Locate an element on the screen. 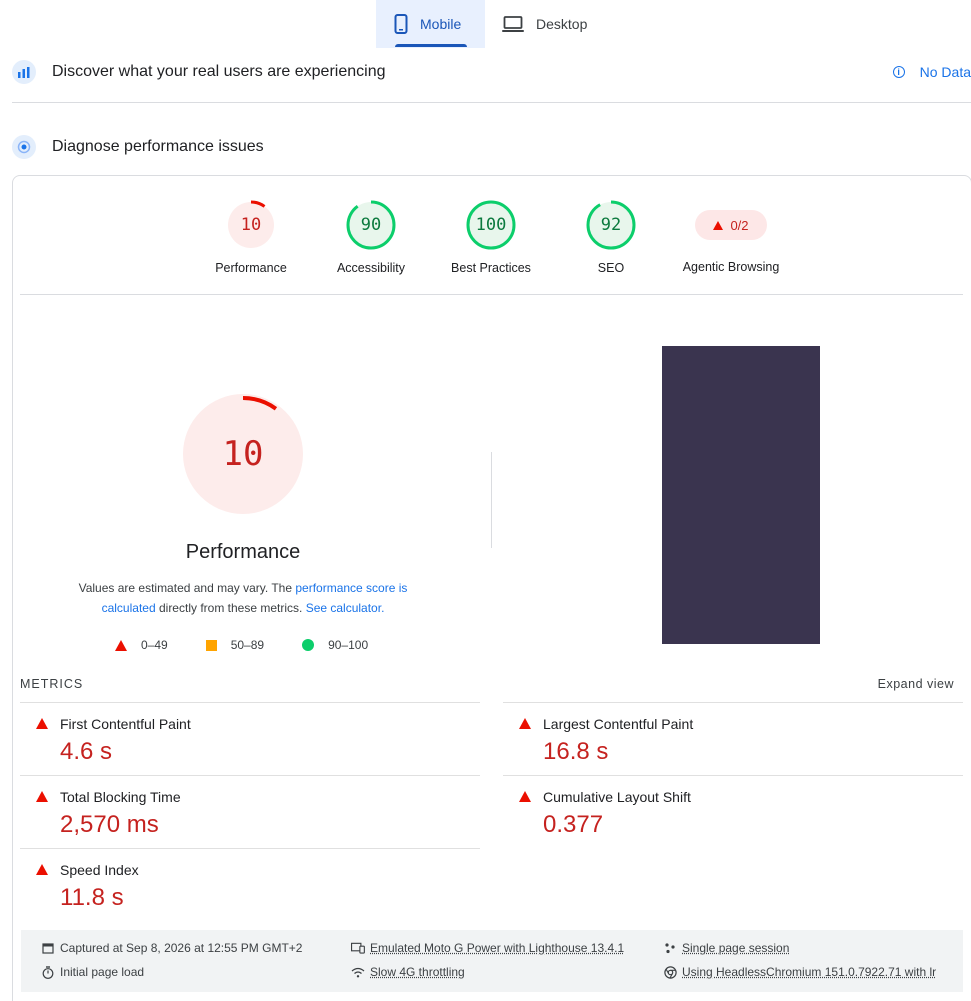 The image size is (971, 1001). throttling-label: Slow 4G throttling is located at coordinates (417, 972).